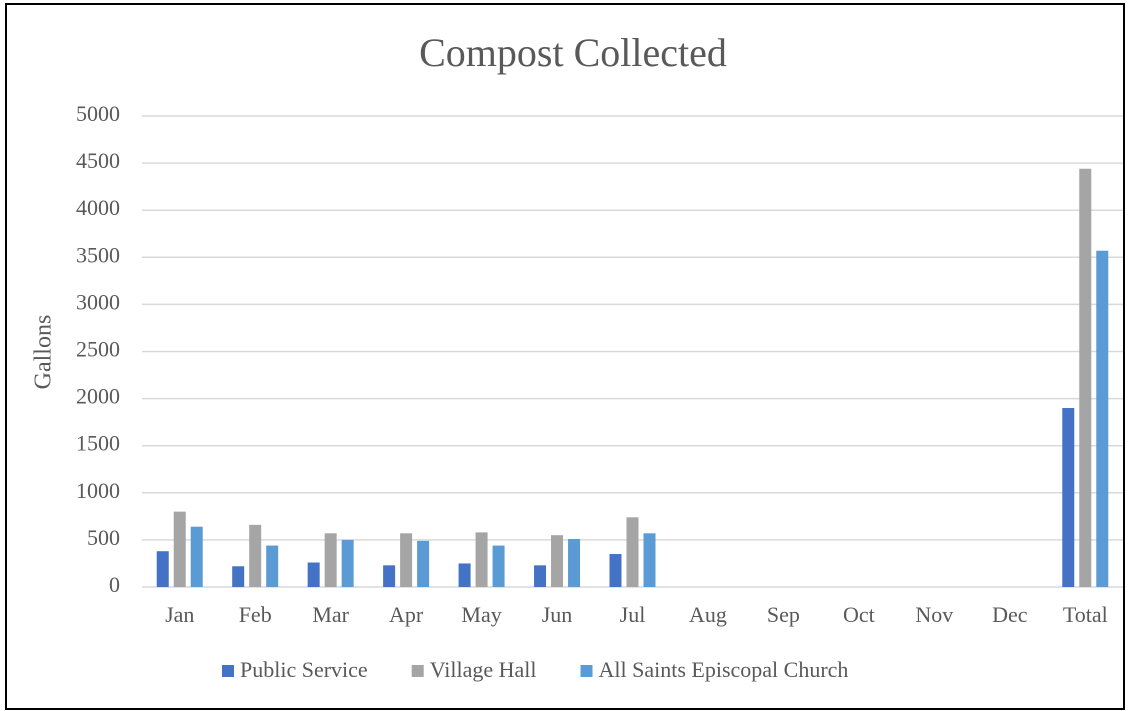 The width and height of the screenshot is (1128, 711). Describe the element at coordinates (179, 614) in the screenshot. I see `x-tick-label: Jan` at that location.